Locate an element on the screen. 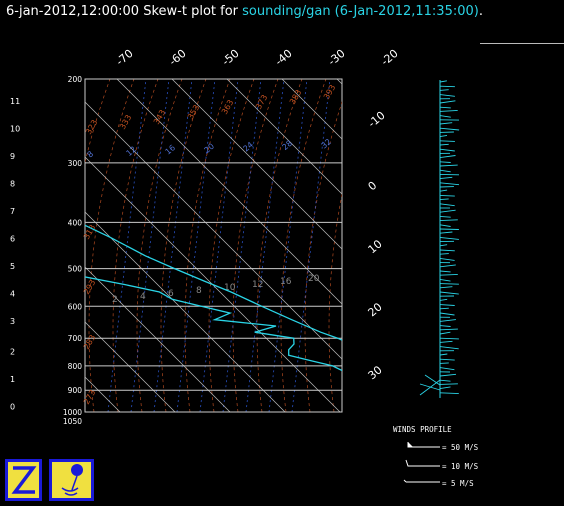  wind-legend-5-label: = 5 M/S is located at coordinates (458, 483).